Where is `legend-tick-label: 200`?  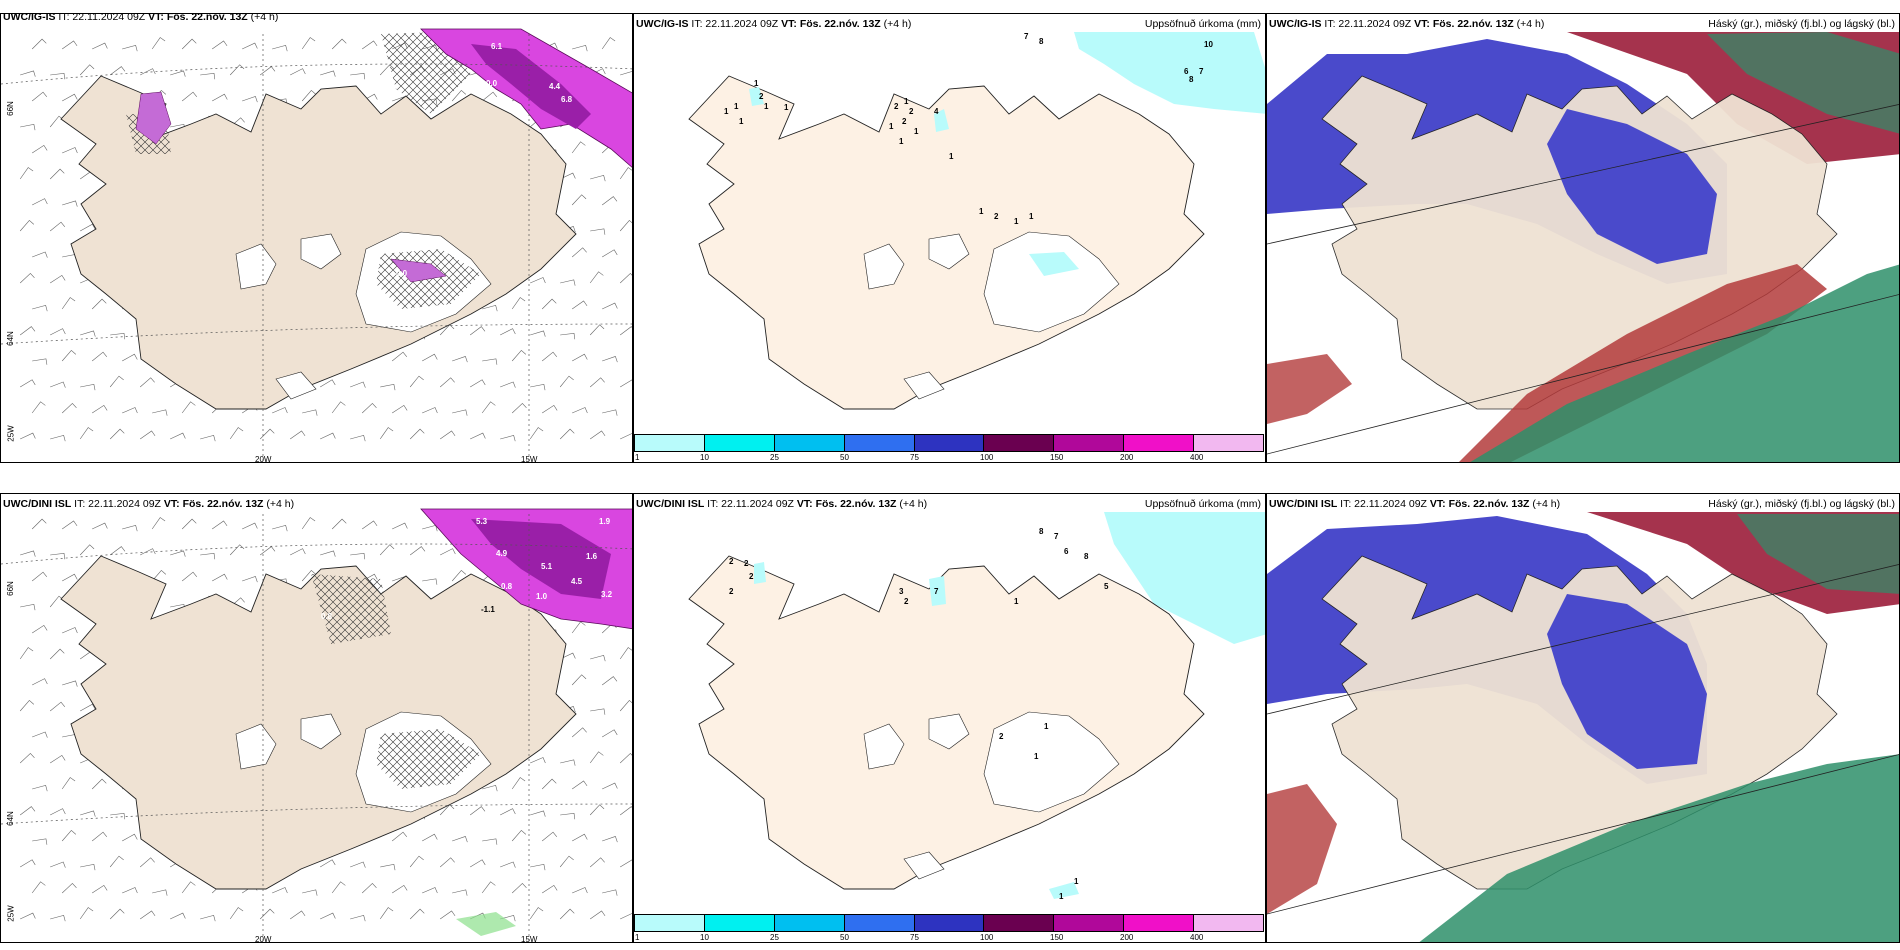
legend-tick-label: 200 is located at coordinates (1127, 937).